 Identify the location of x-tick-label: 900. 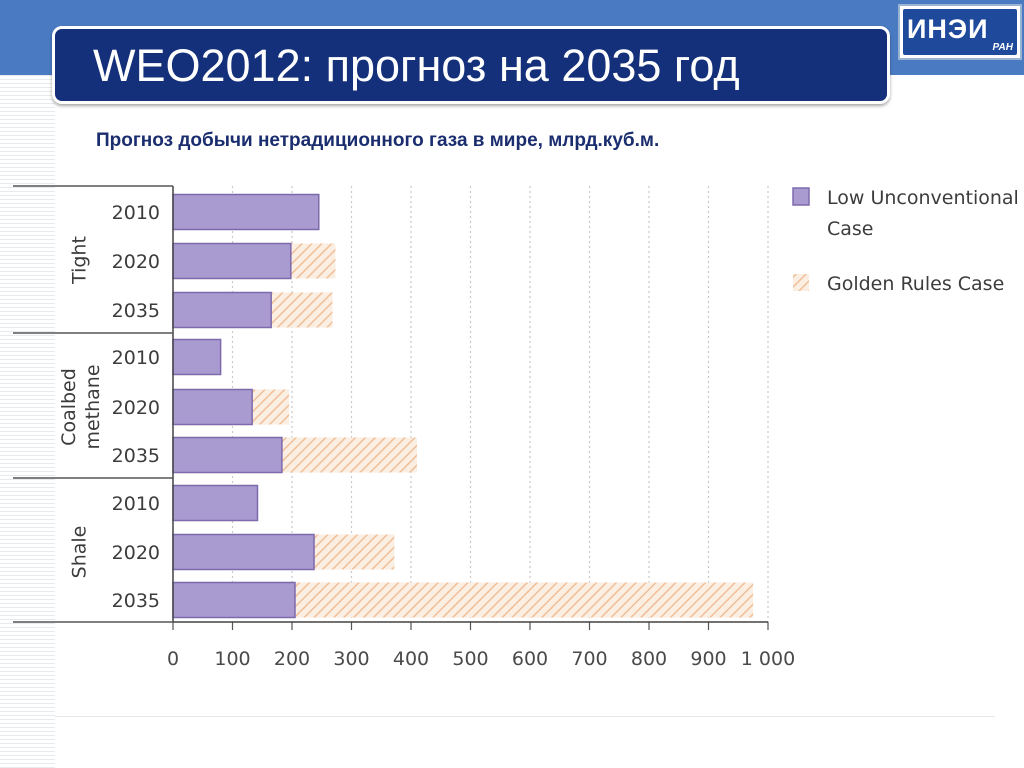
(708, 659).